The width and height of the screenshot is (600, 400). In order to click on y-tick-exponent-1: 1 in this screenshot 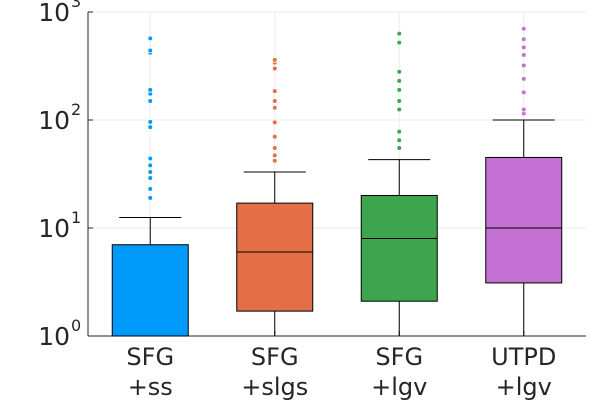, I will do `click(76, 217)`.